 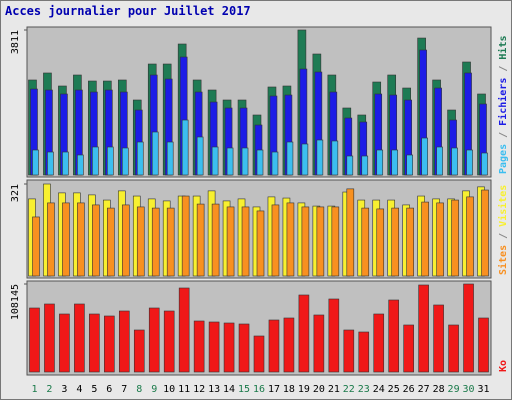 I want to click on x-tick-label: 30, so click(x=469, y=389).